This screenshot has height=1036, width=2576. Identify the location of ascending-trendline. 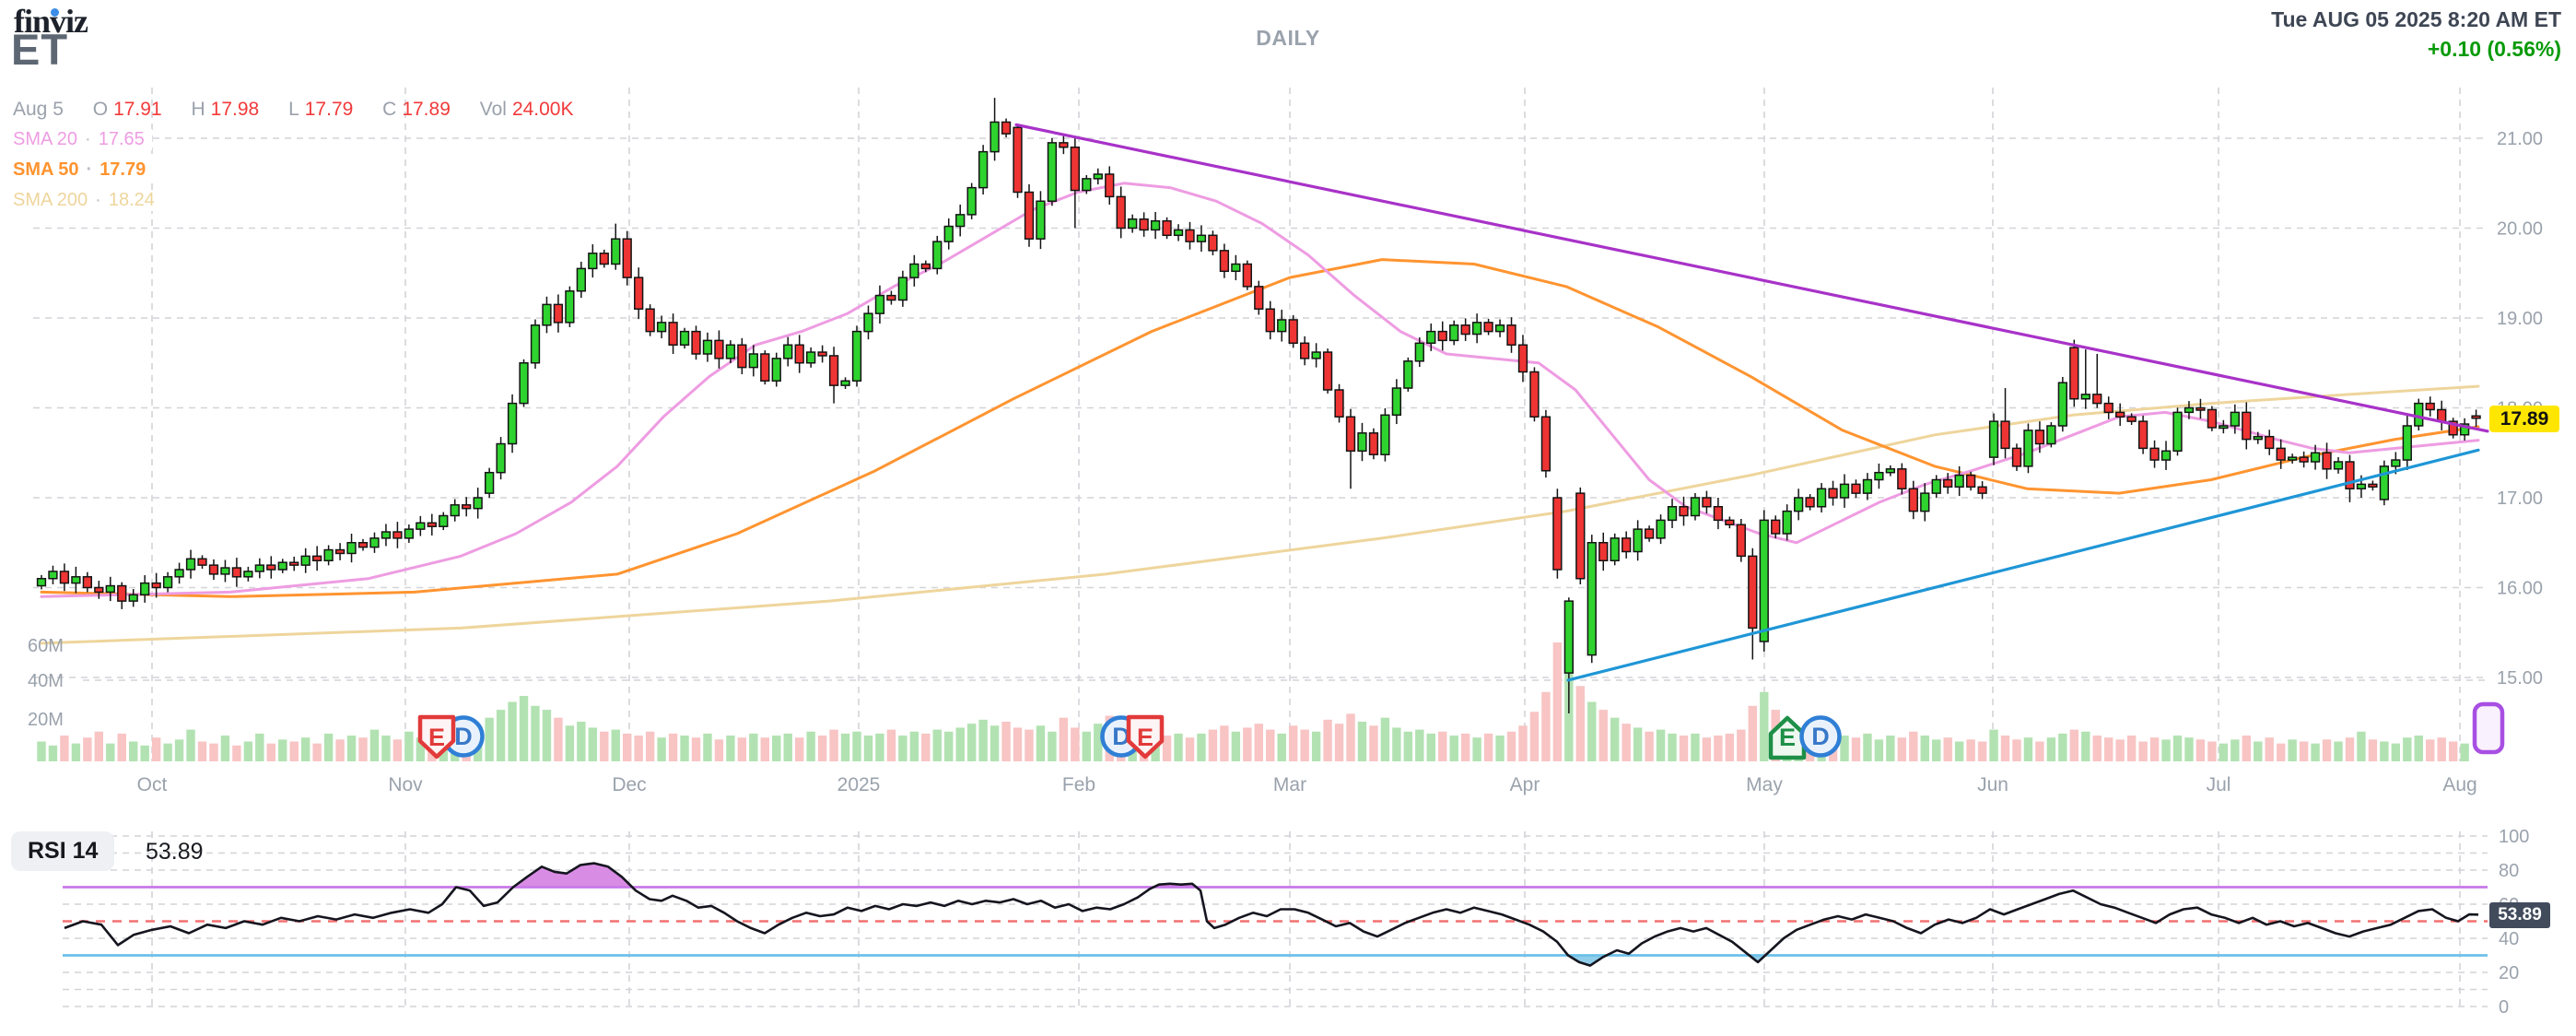
(2023, 565).